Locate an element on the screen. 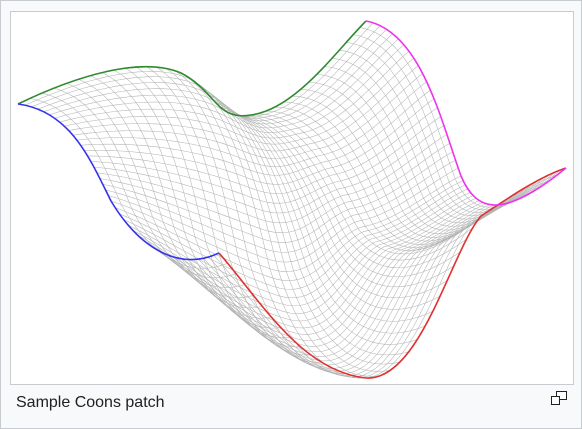  enlarge-icon-glyph is located at coordinates (559, 398).